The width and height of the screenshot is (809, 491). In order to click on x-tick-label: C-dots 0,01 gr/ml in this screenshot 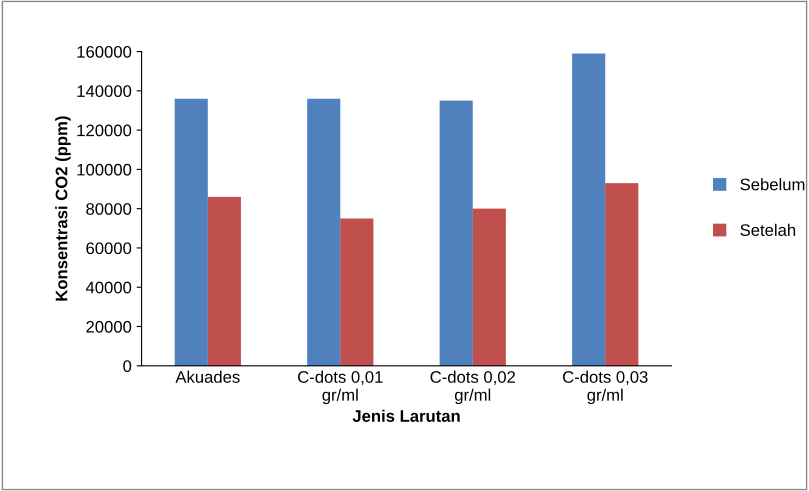, I will do `click(340, 387)`.